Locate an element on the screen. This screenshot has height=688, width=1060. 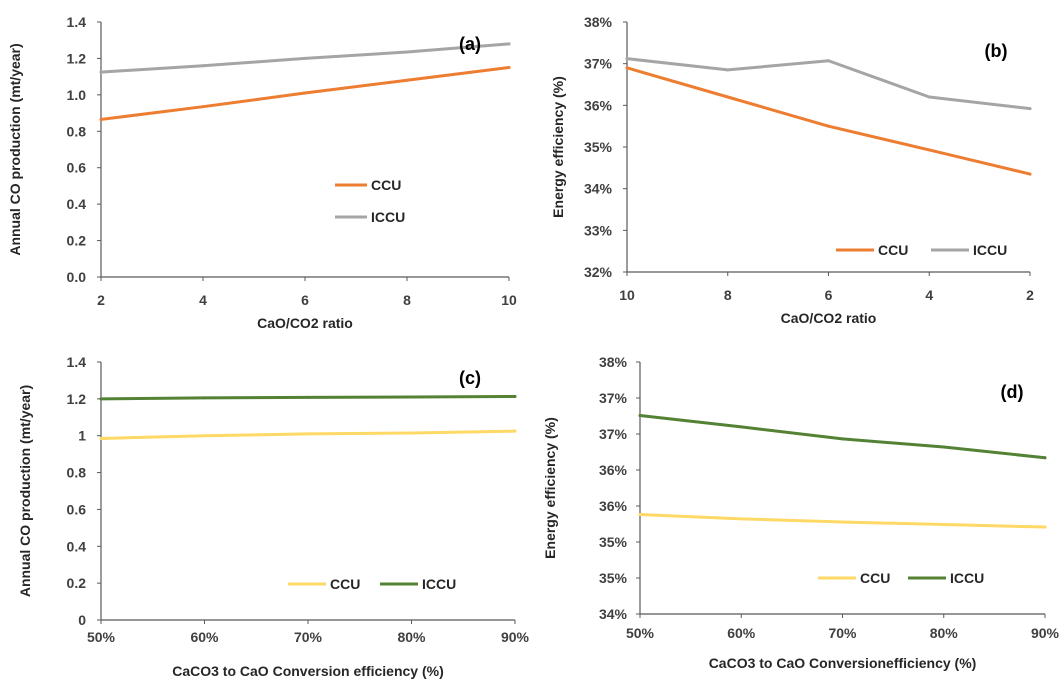
x-axis-title: CaCO3 to CaO Conversionefficiency (%) is located at coordinates (843, 663).